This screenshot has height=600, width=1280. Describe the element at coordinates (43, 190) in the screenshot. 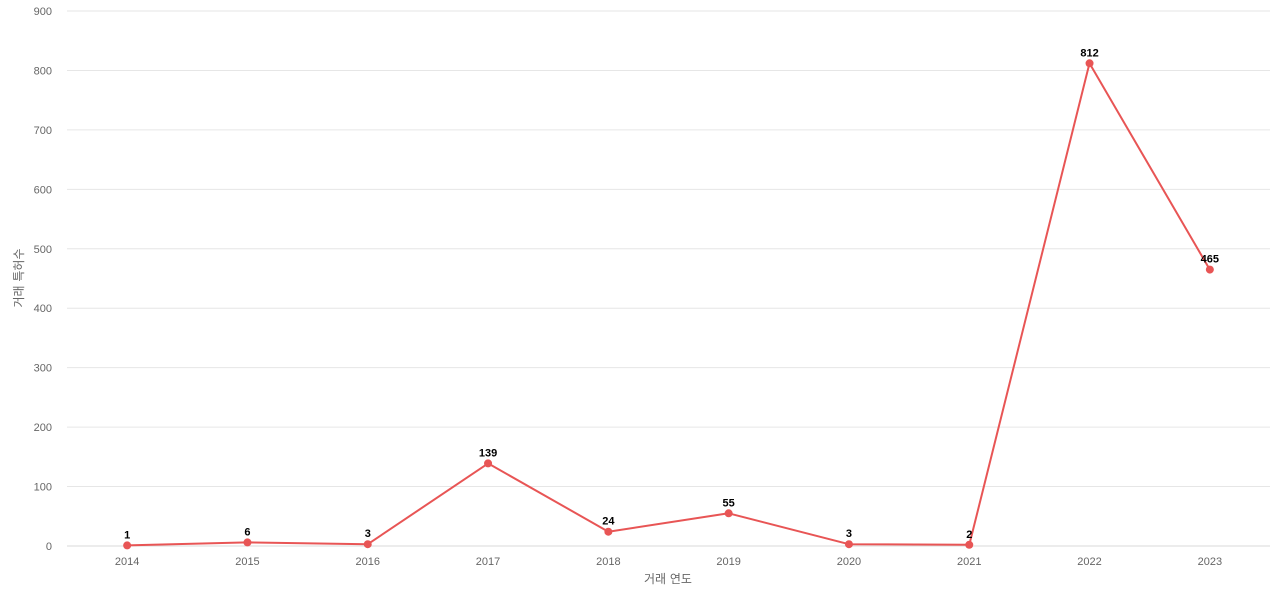

I see `y-tick-label: 600` at that location.